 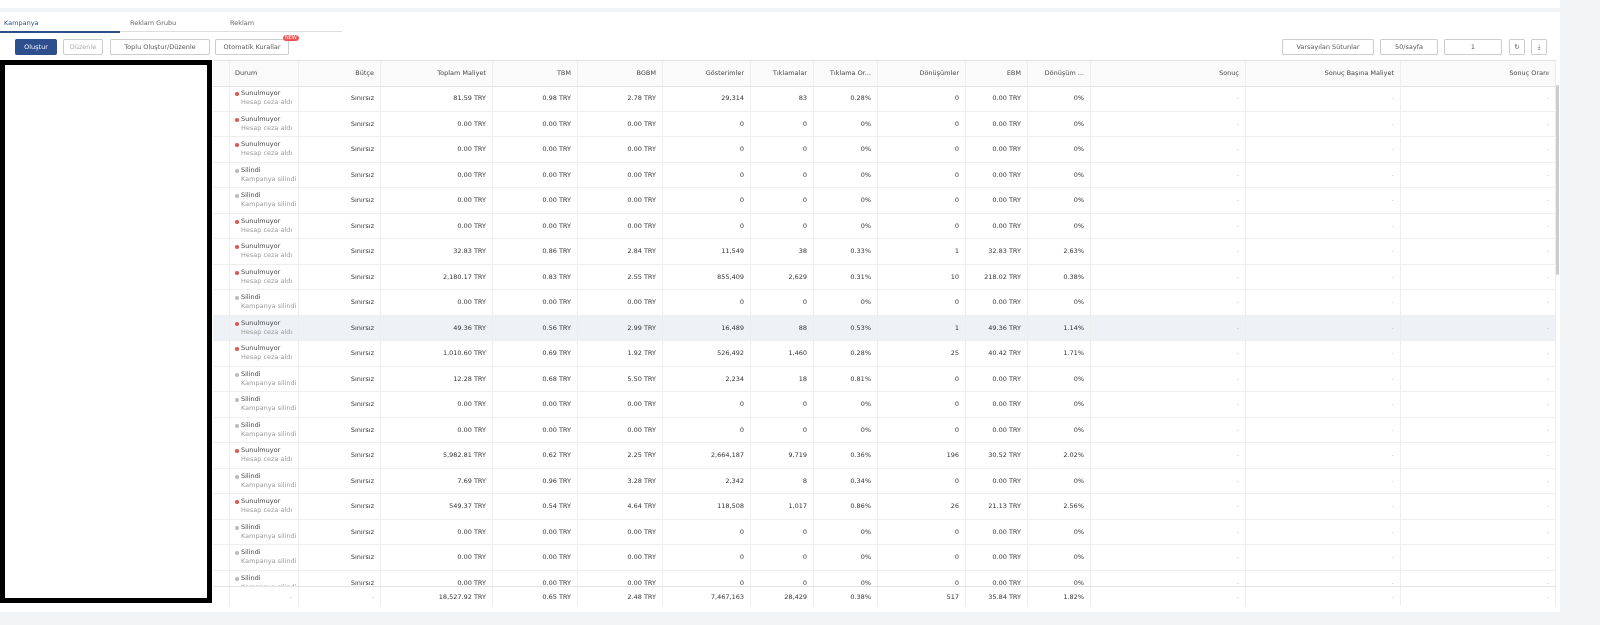 What do you see at coordinates (153, 23) in the screenshot?
I see `tab: Reklam Grubu` at bounding box center [153, 23].